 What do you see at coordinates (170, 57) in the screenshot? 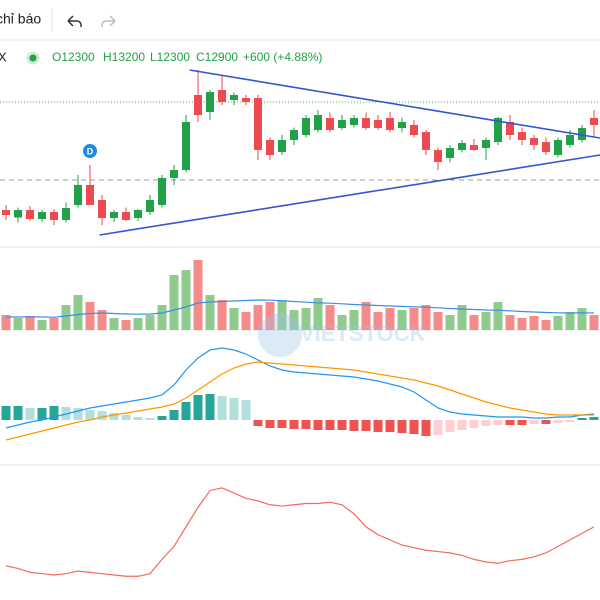
I see `legend-low: L12300` at bounding box center [170, 57].